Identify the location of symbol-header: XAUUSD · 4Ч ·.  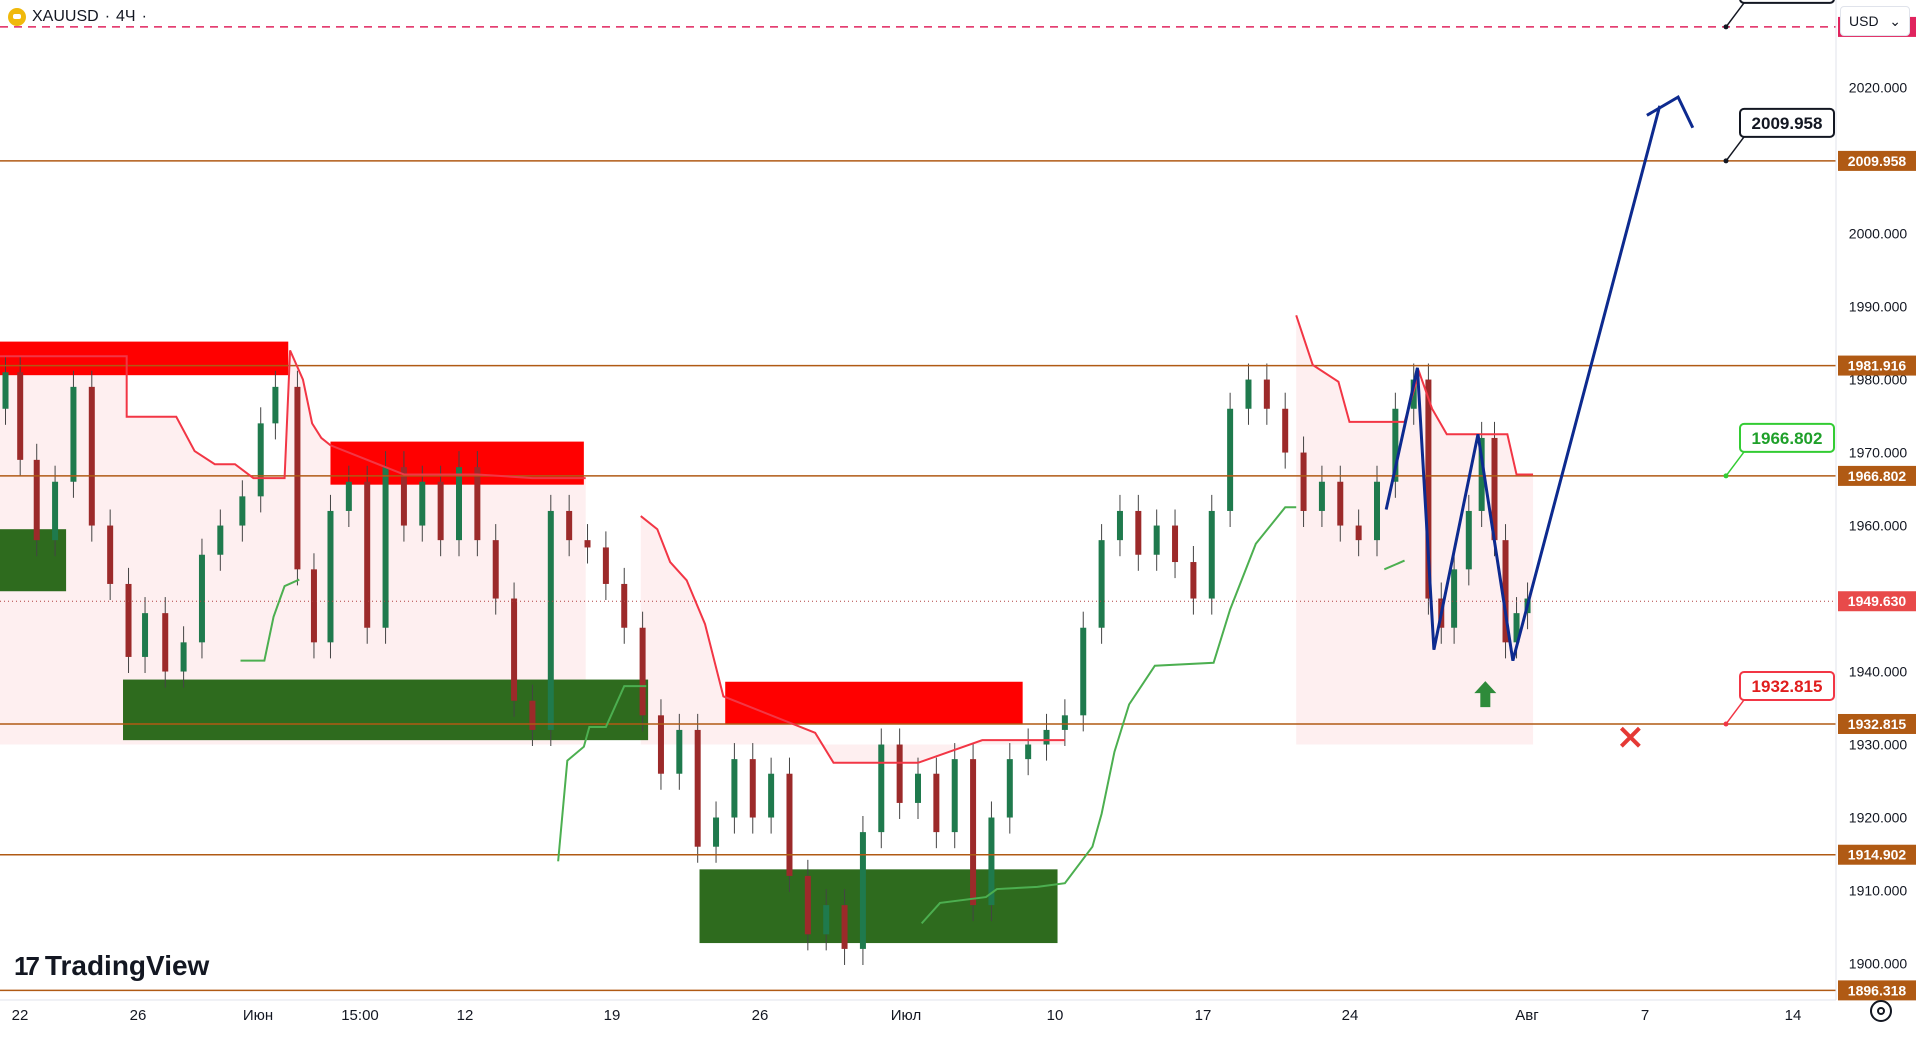
(77, 17).